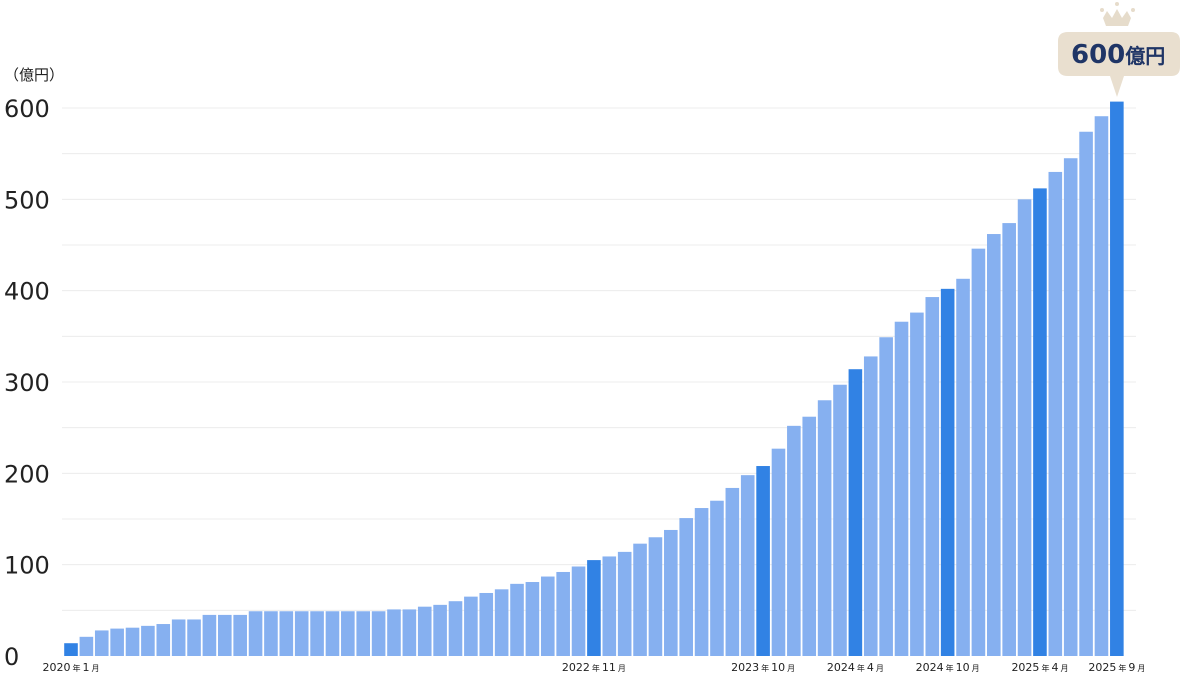 The image size is (1200, 682). I want to click on y-tick-label: 500, so click(27, 200).